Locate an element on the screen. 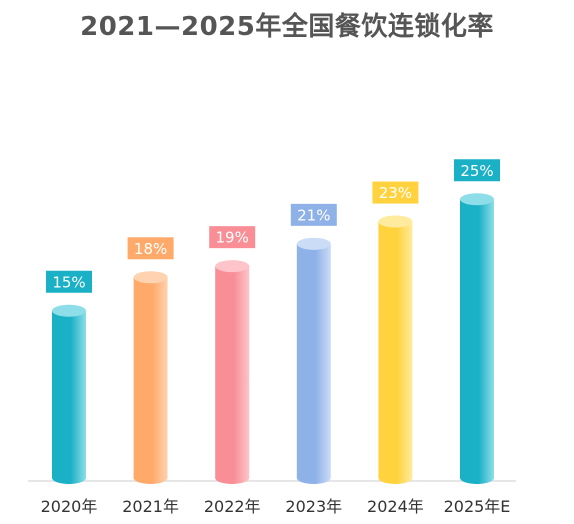 The width and height of the screenshot is (574, 524). data-label: 18% is located at coordinates (150, 249).